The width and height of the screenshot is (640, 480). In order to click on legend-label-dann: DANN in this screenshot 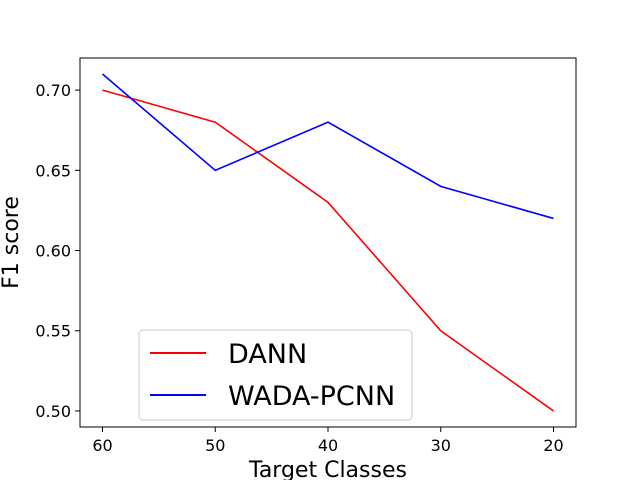, I will do `click(267, 354)`.